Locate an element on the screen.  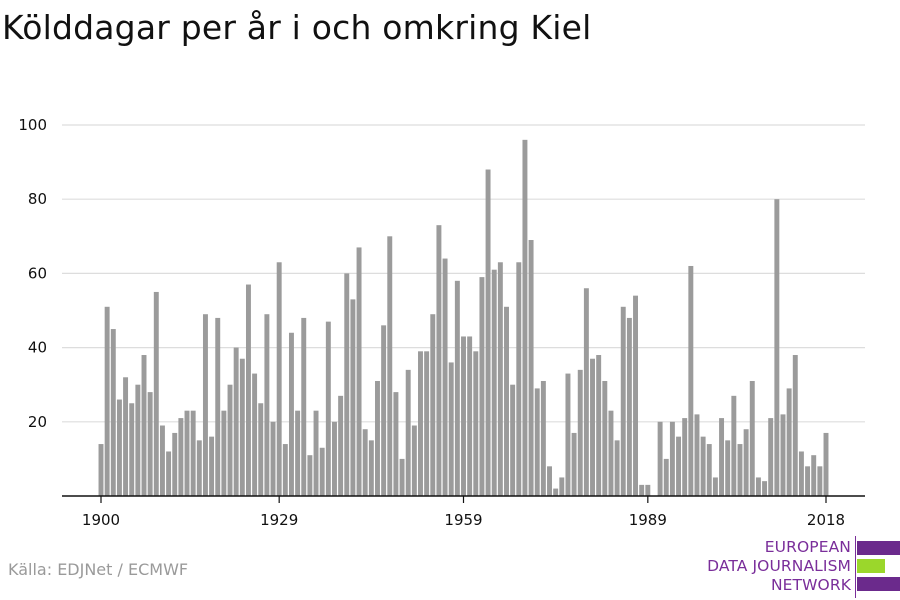
bar-1974 is located at coordinates (556, 492).